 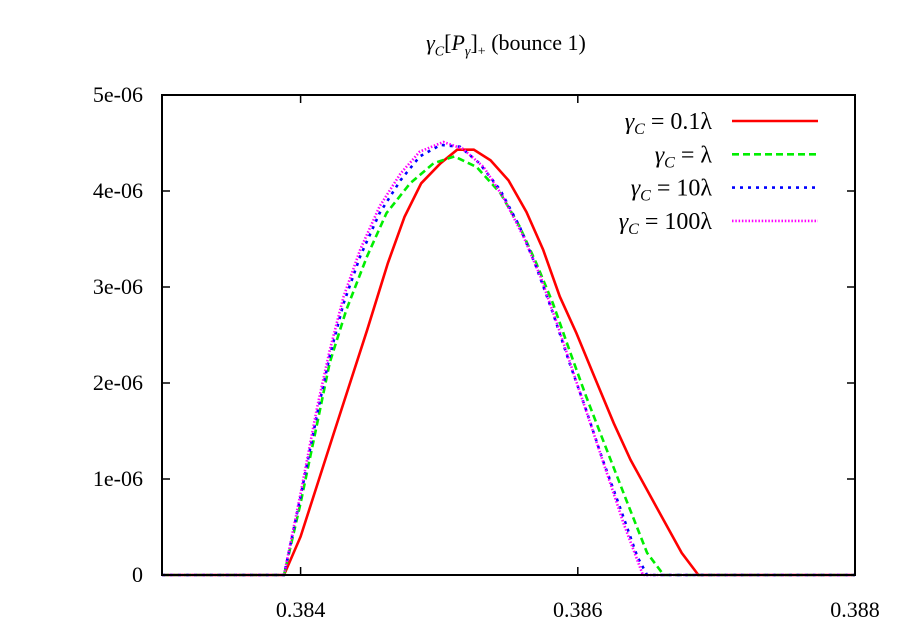 I want to click on legend-label: γC = 0.1λ, so click(x=669, y=123).